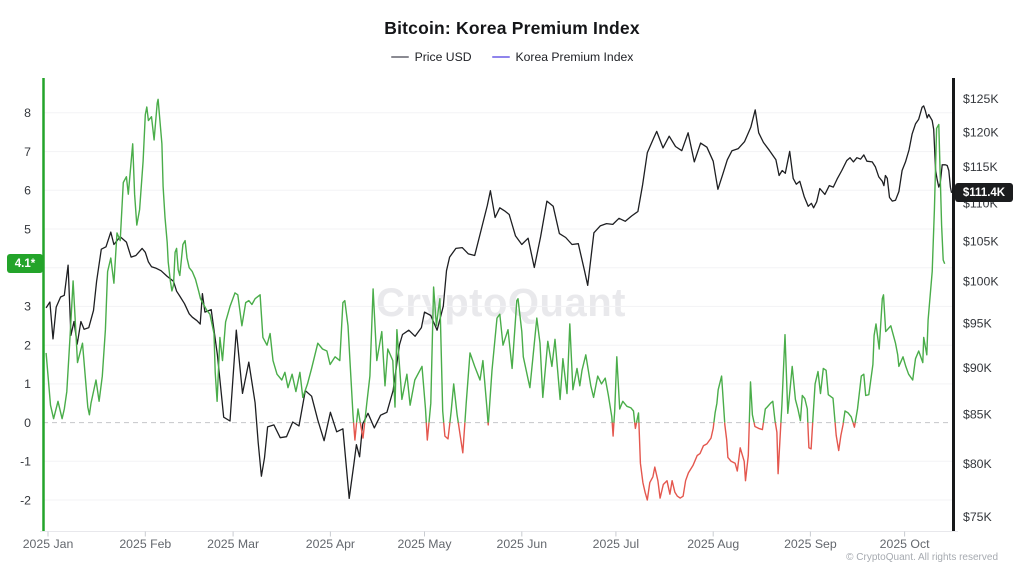 This screenshot has height=576, width=1024. What do you see at coordinates (145, 544) in the screenshot?
I see `x-axis-tick-label: 2025 Feb` at bounding box center [145, 544].